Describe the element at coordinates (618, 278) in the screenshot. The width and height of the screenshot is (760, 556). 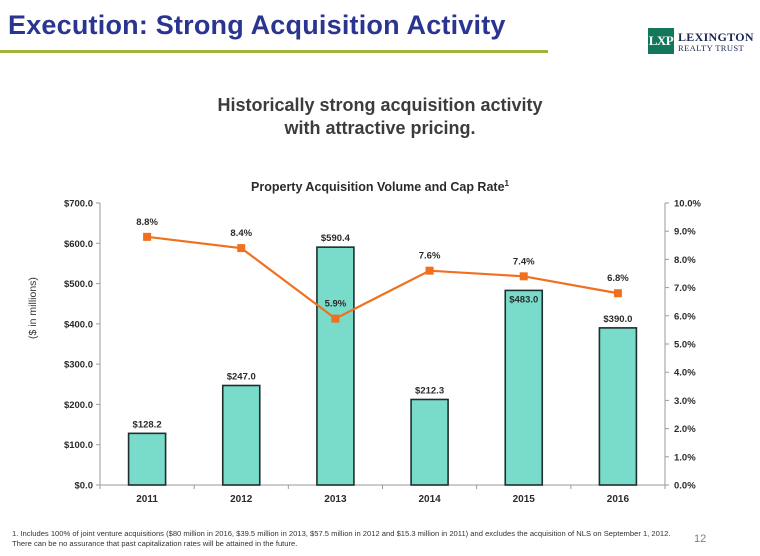
I see `cap-rate-data-label: 6.8%` at that location.